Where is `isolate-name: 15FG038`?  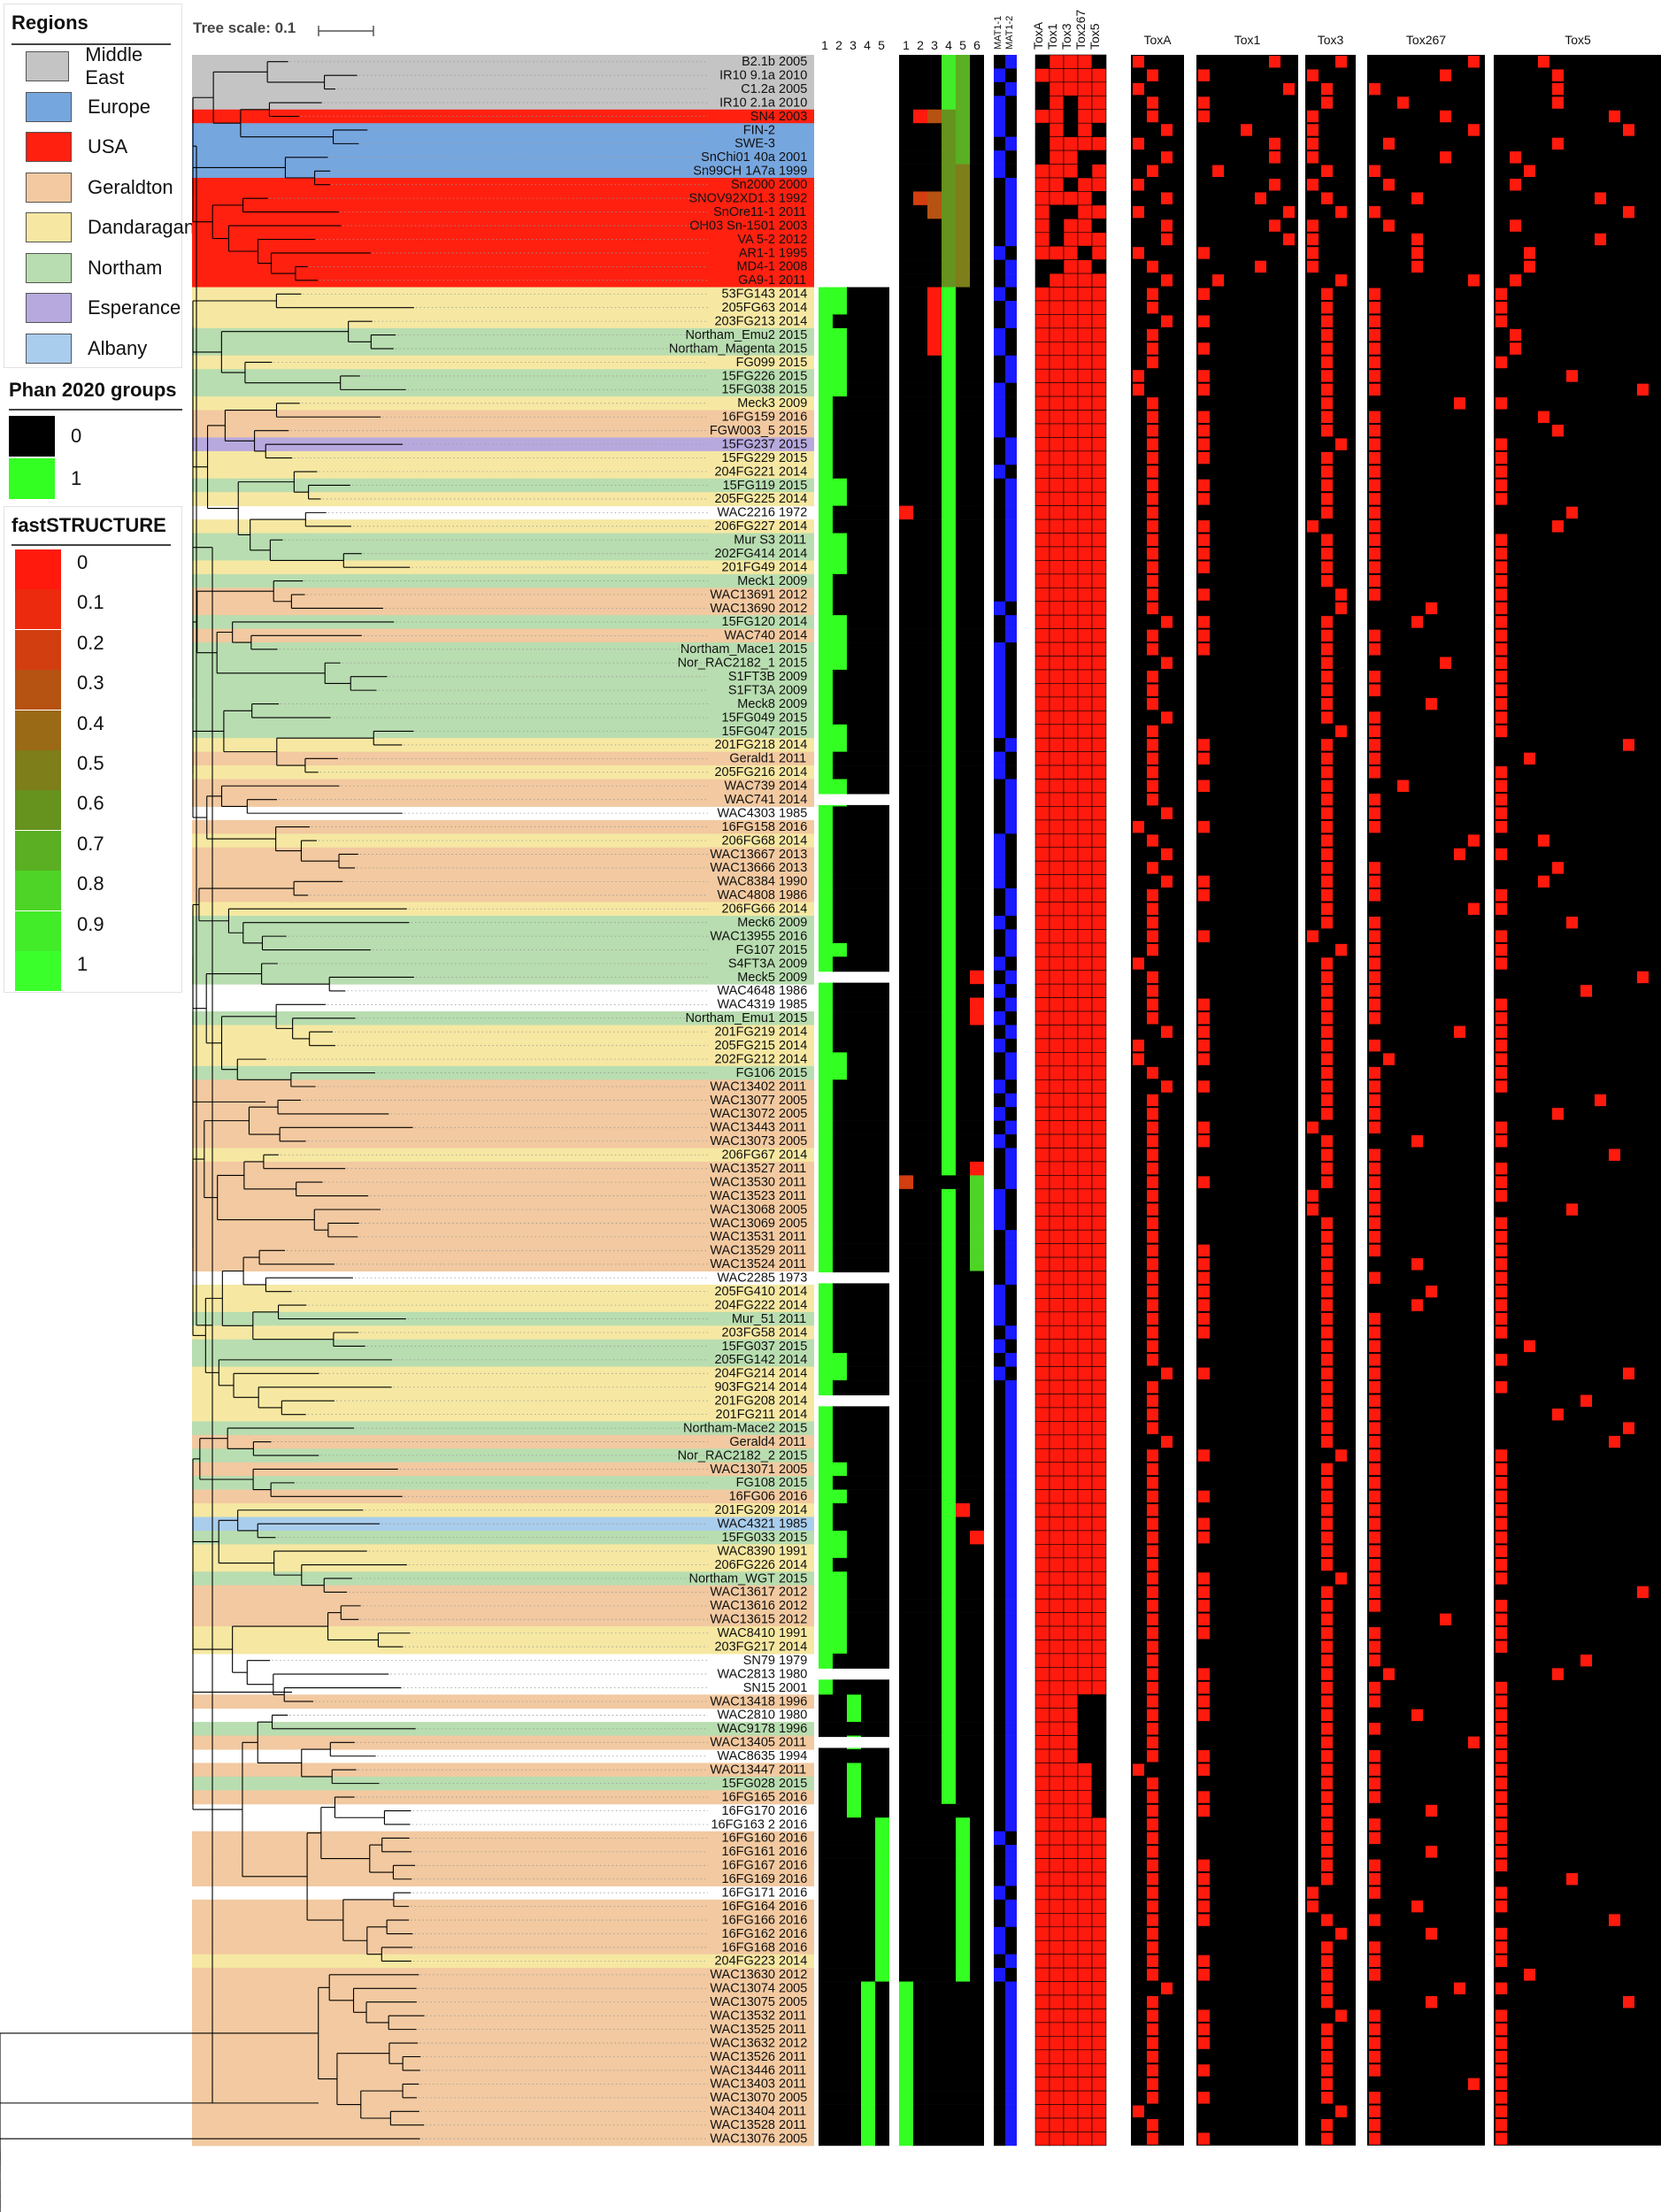
isolate-name: 15FG038 is located at coordinates (748, 390).